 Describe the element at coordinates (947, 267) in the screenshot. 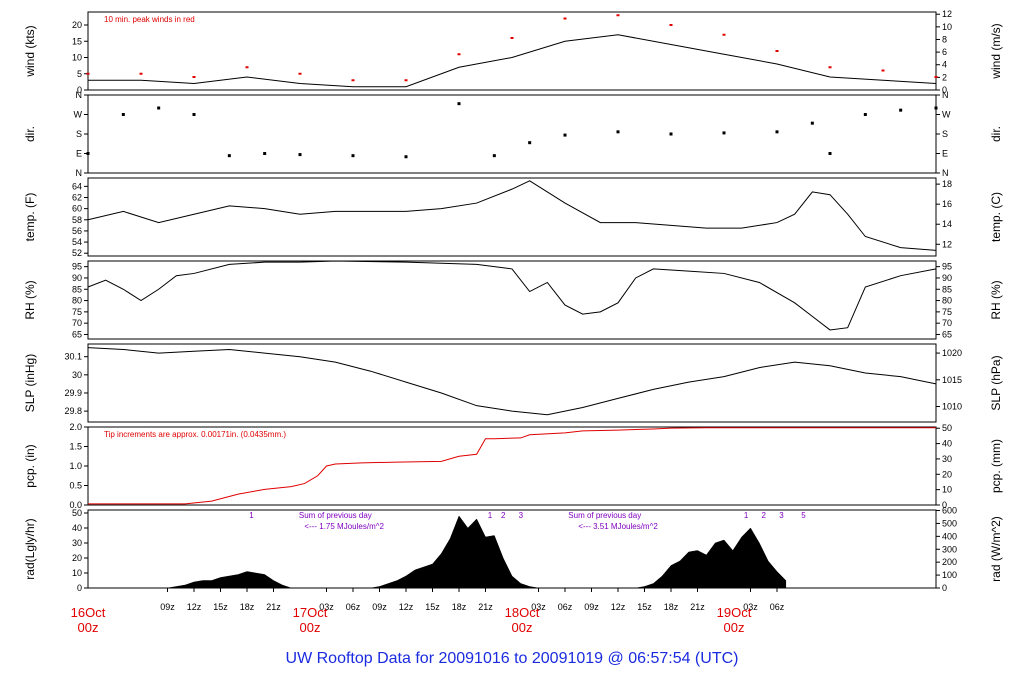

I see `right-tick-label-rh: 95` at that location.